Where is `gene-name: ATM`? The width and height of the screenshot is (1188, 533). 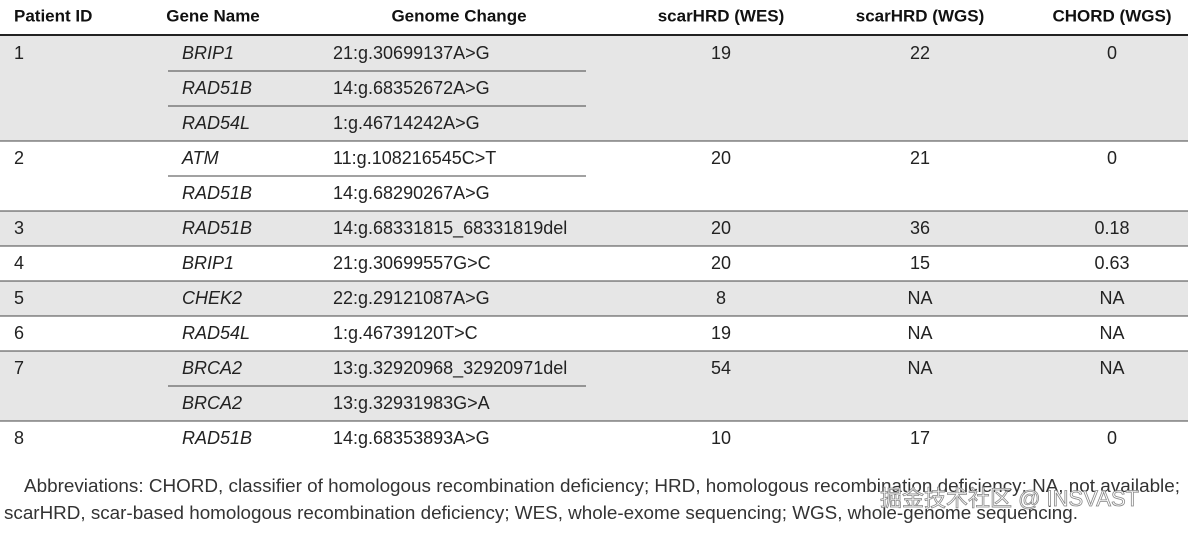
gene-name: ATM is located at coordinates (200, 158).